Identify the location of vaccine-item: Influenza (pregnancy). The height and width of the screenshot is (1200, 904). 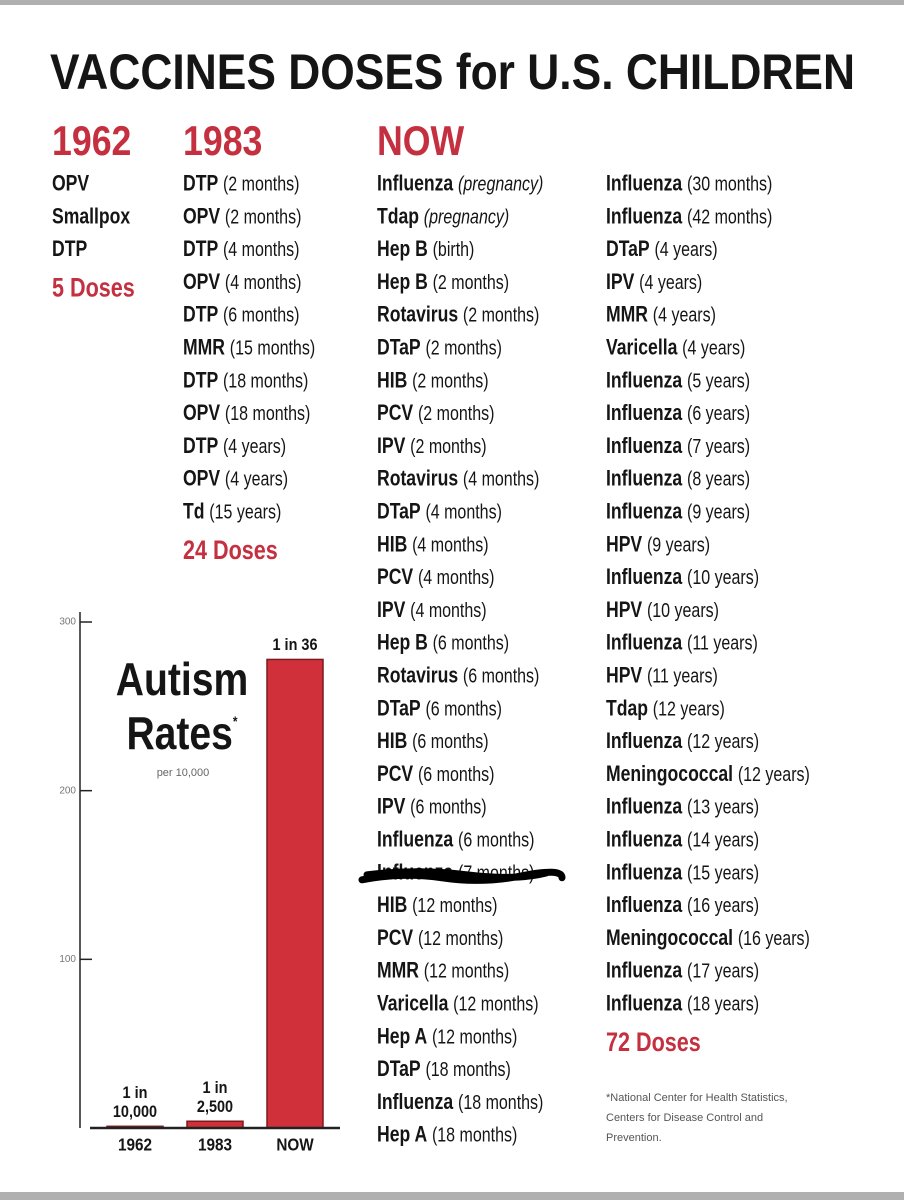
(460, 184).